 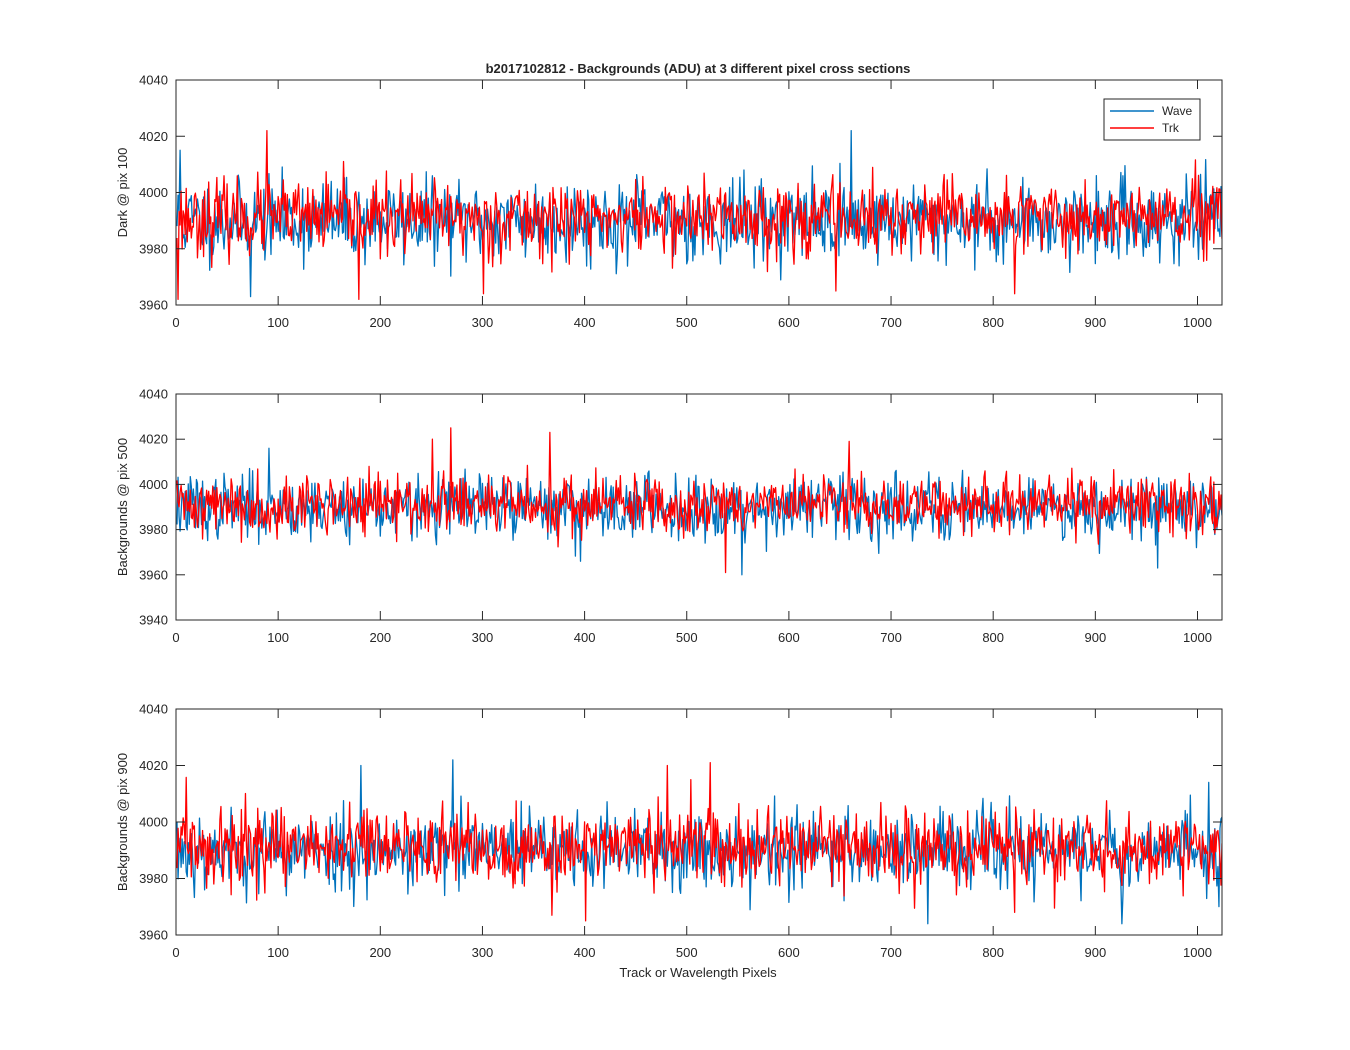 What do you see at coordinates (122, 507) in the screenshot?
I see `y-axis-label: Backgrounds @ pix 500` at bounding box center [122, 507].